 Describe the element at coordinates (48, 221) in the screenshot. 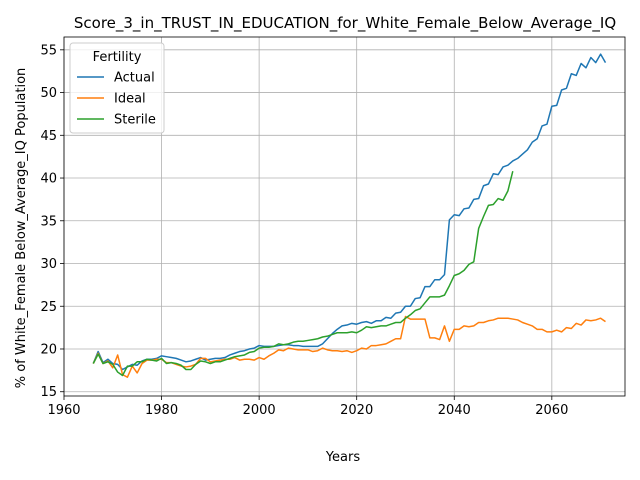

I see `y-tick-label: 35` at that location.